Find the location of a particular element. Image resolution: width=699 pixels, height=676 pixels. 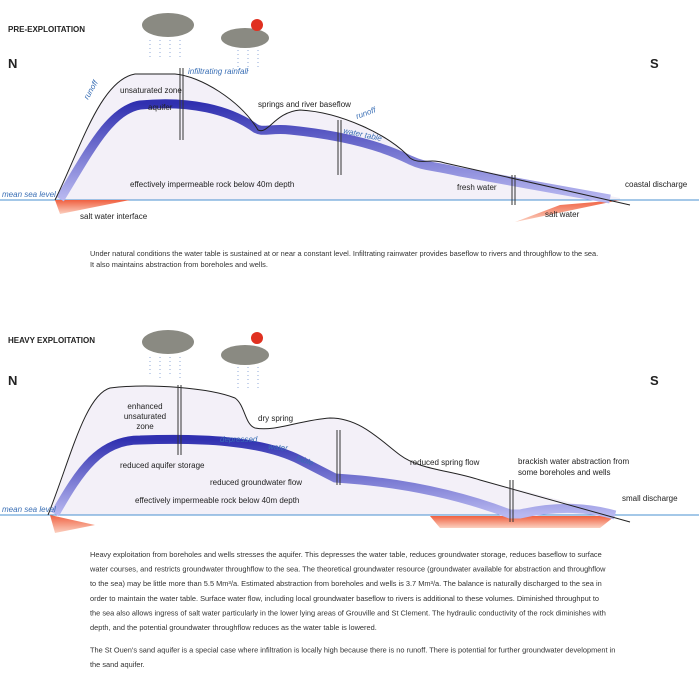

diagram-label: salt water interface is located at coordinates (114, 216).